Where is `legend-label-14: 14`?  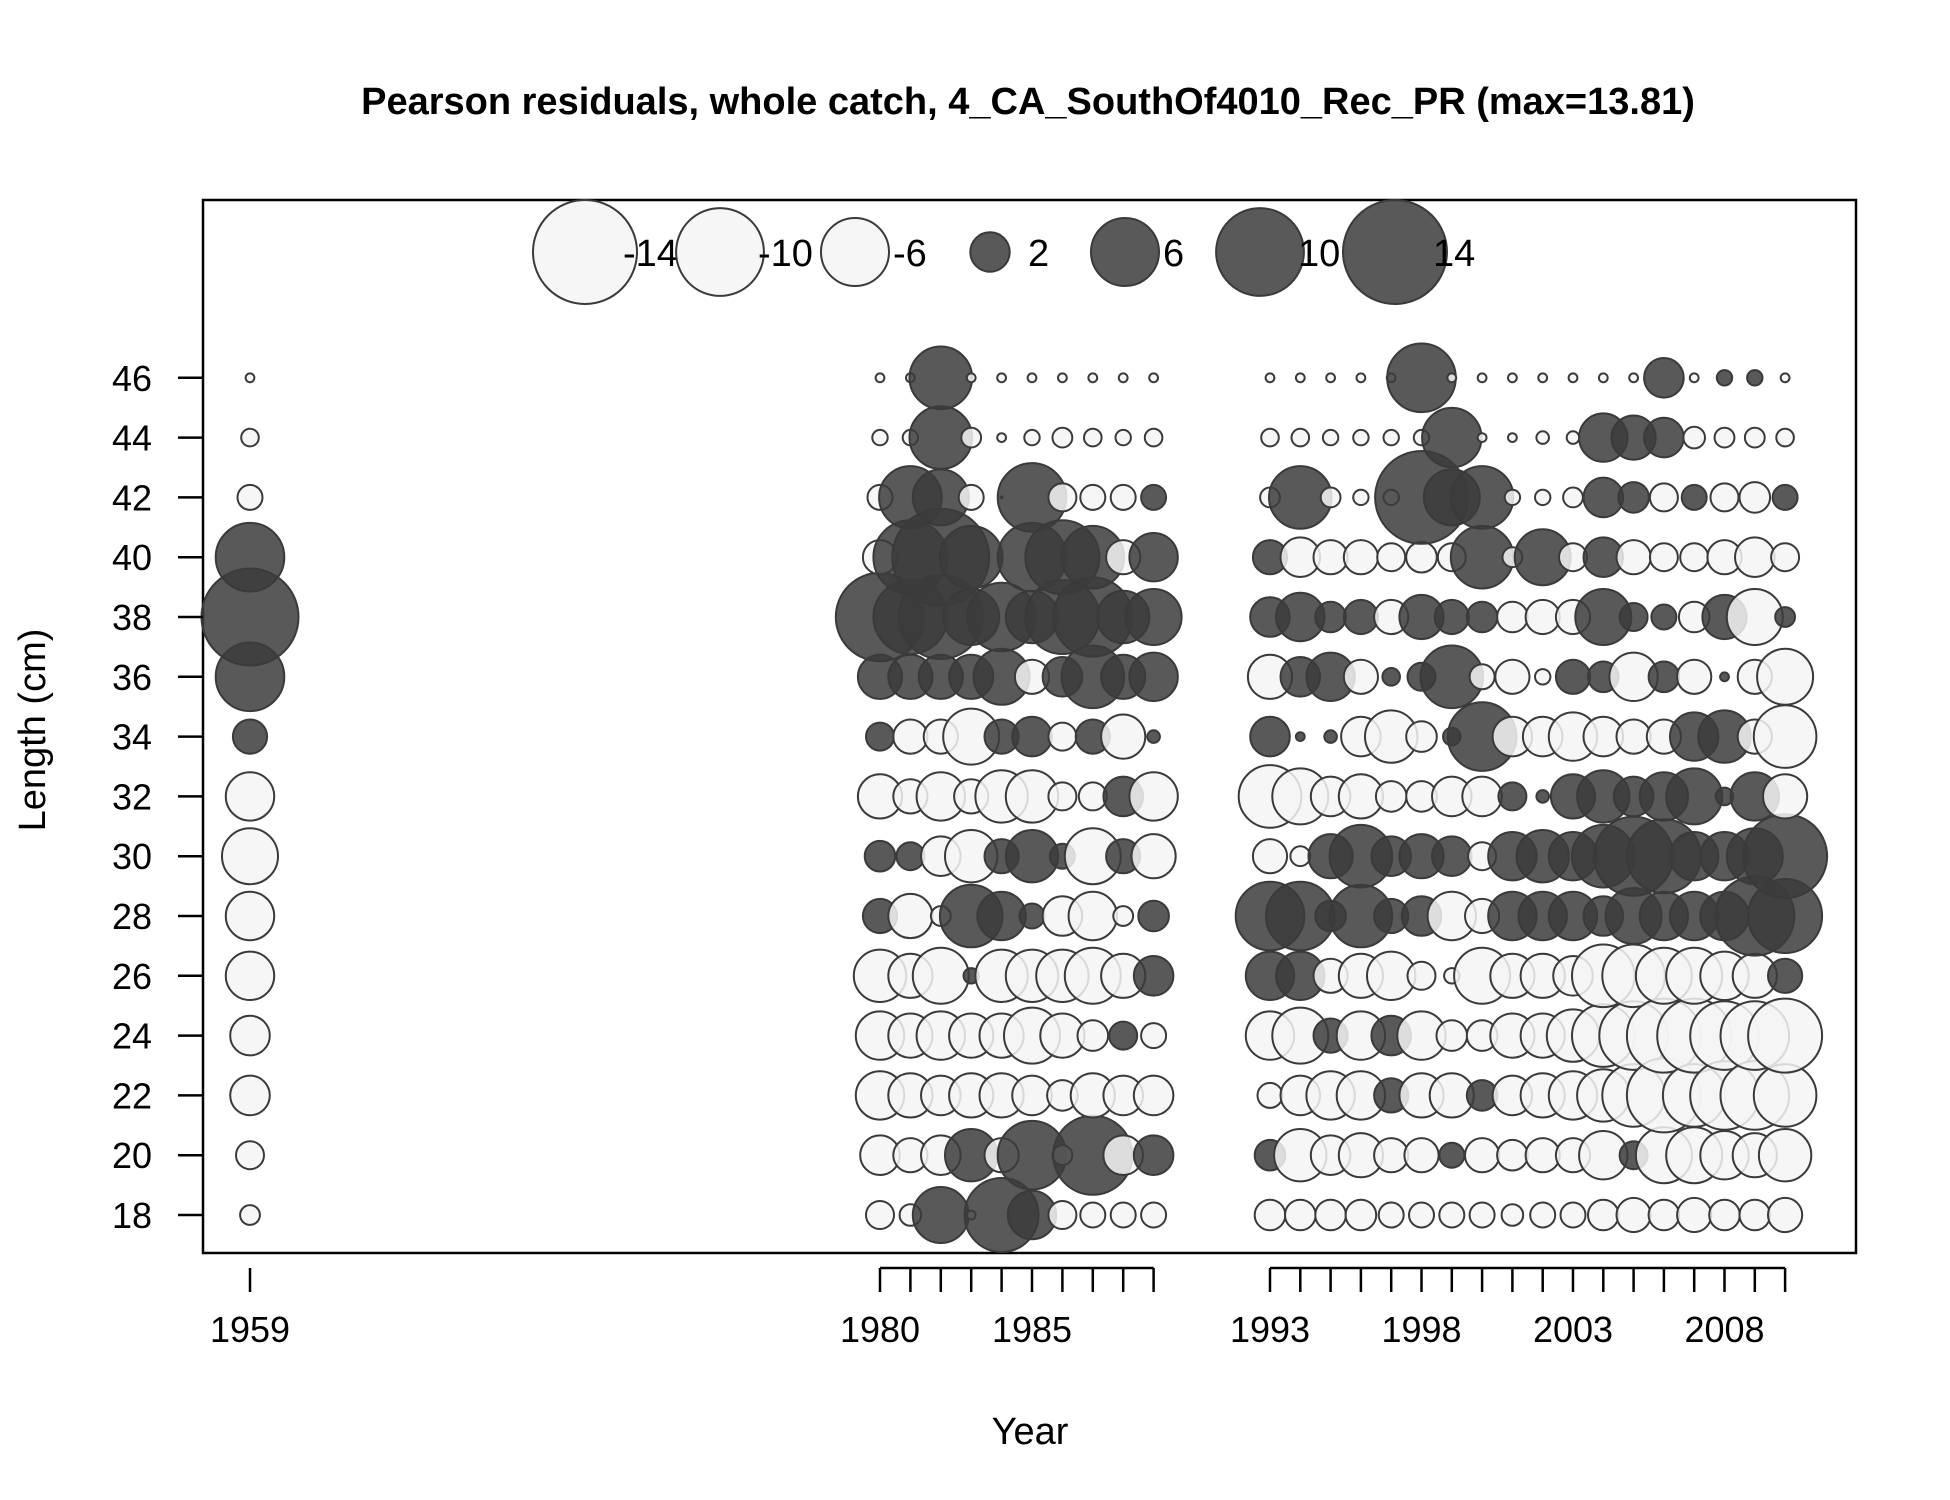
legend-label-14: 14 is located at coordinates (1454, 254).